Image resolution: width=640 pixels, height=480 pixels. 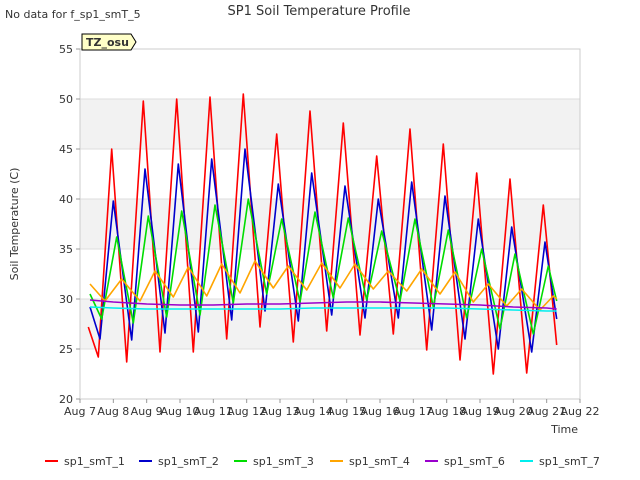 What do you see at coordinates (66, 199) in the screenshot?
I see `y-tick-label: 40` at bounding box center [66, 199].